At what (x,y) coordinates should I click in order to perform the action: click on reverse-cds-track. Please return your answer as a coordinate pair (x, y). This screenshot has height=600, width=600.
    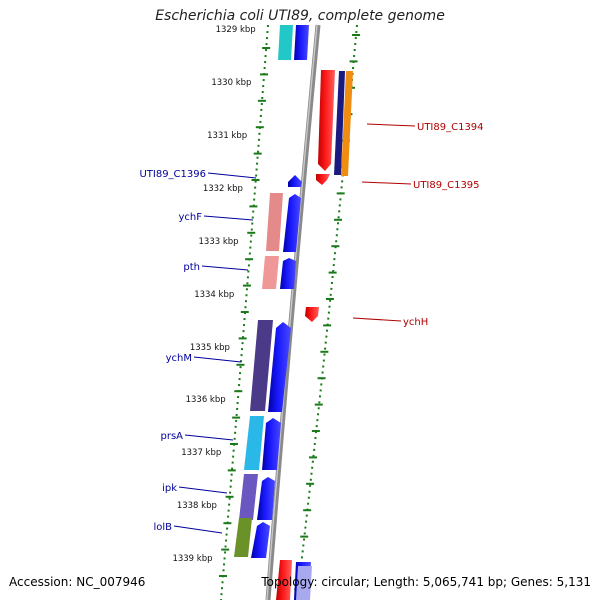
    Looking at the image, I should click on (305, 335).